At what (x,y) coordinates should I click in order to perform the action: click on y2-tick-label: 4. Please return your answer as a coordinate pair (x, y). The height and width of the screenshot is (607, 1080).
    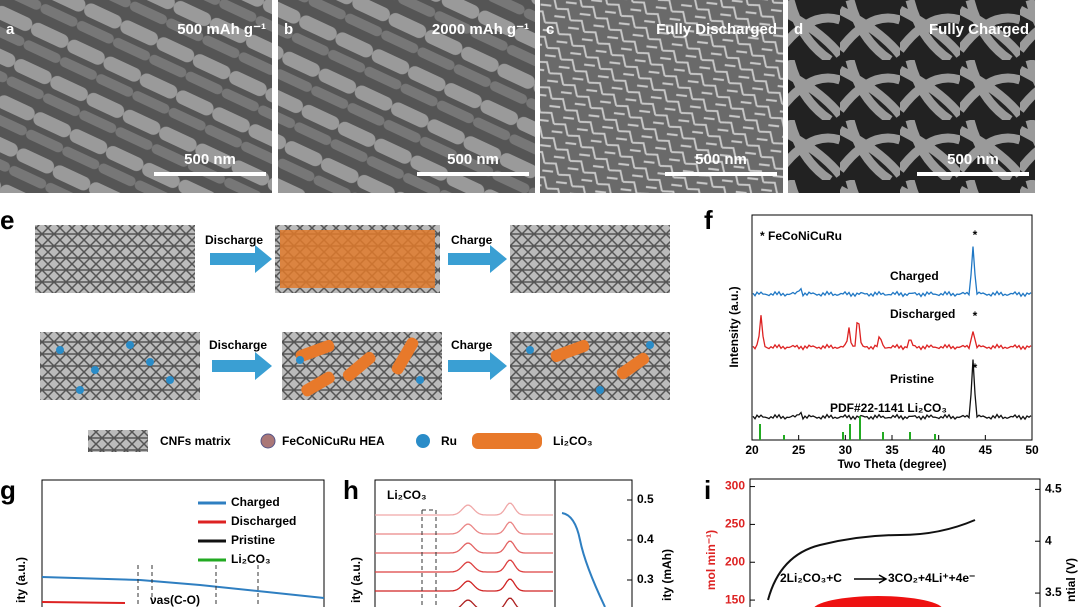
    Looking at the image, I should click on (1048, 540).